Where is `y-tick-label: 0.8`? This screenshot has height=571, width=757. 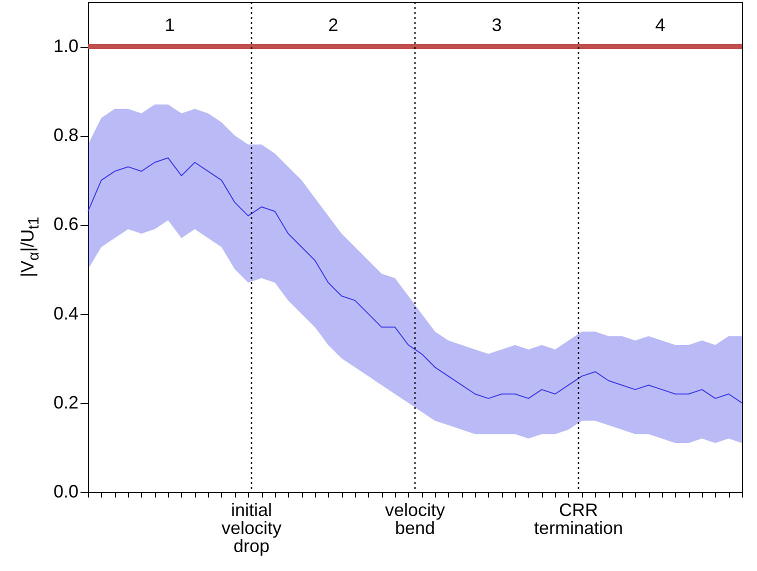
y-tick-label: 0.8 is located at coordinates (65, 135).